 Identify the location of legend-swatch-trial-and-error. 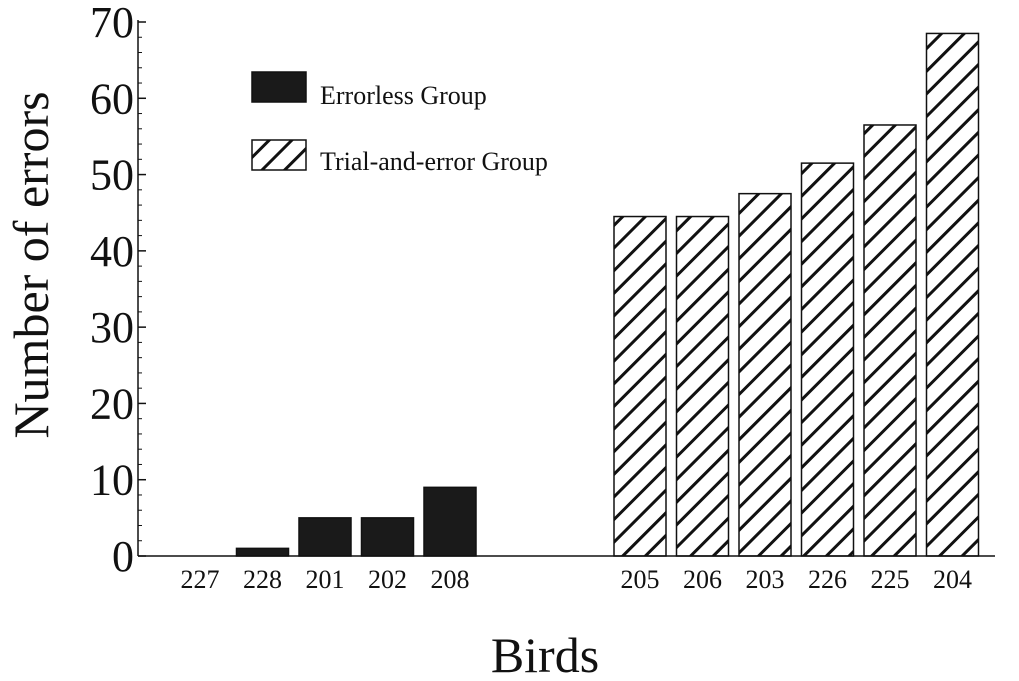
(279, 155).